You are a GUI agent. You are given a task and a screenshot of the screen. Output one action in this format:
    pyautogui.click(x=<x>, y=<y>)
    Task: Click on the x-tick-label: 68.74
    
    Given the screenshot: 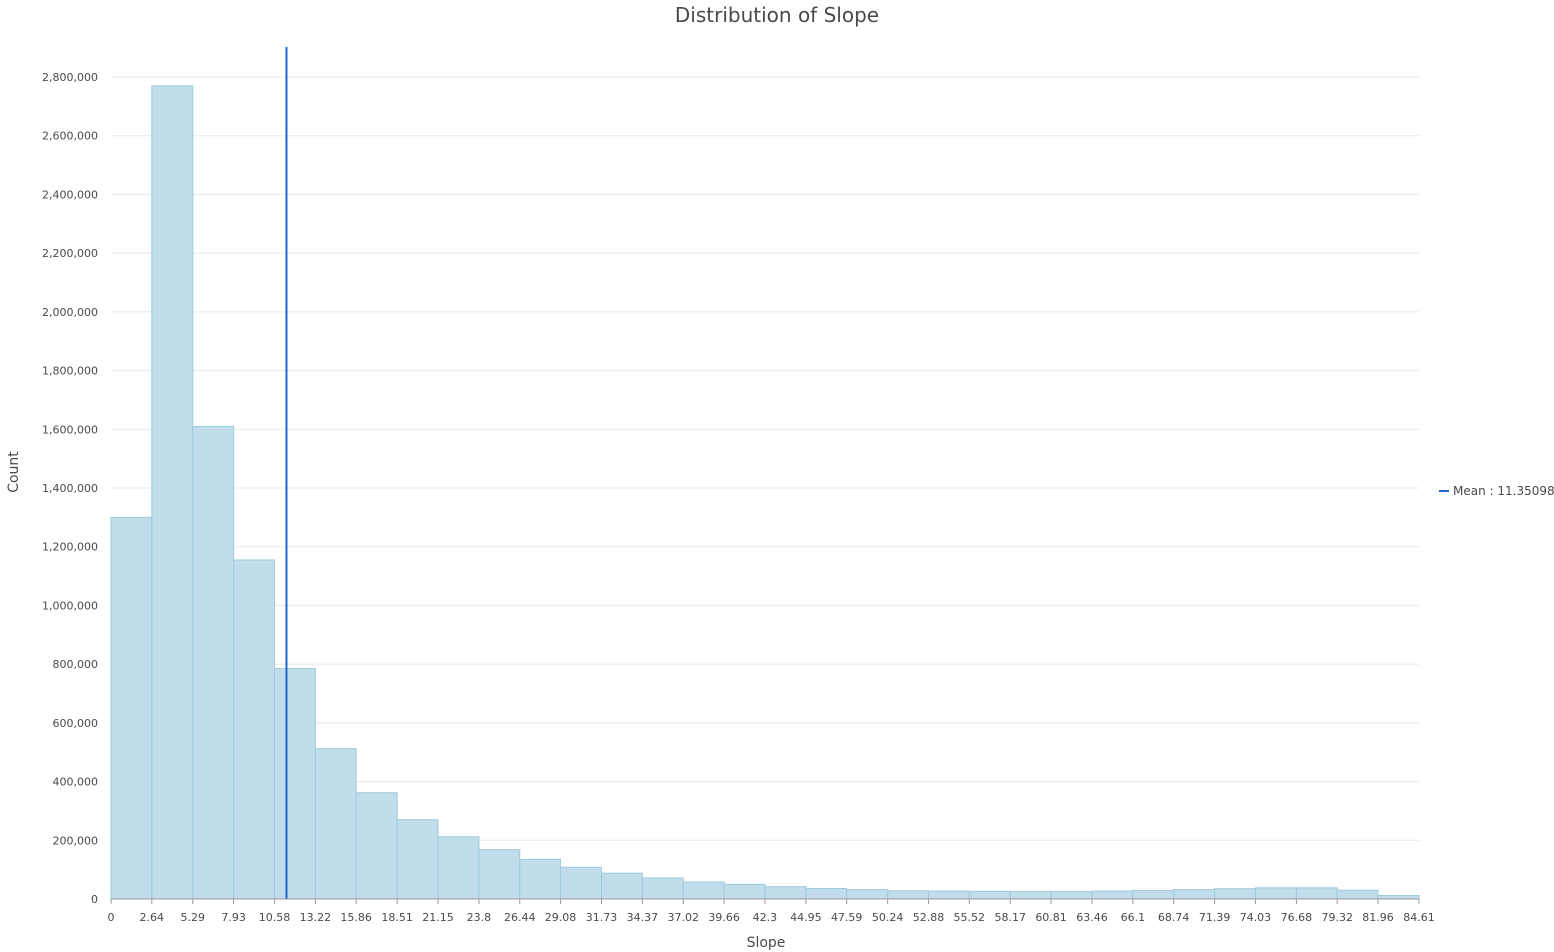 What is the action you would take?
    pyautogui.click(x=1174, y=917)
    